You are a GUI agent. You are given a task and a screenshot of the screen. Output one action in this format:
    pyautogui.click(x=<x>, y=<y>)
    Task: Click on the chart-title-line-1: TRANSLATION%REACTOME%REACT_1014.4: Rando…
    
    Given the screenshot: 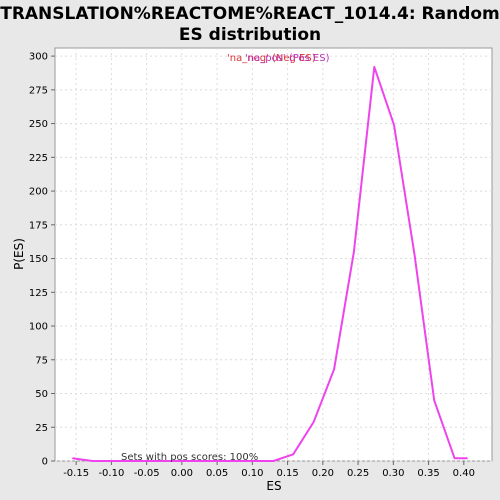 What is the action you would take?
    pyautogui.click(x=250, y=14)
    